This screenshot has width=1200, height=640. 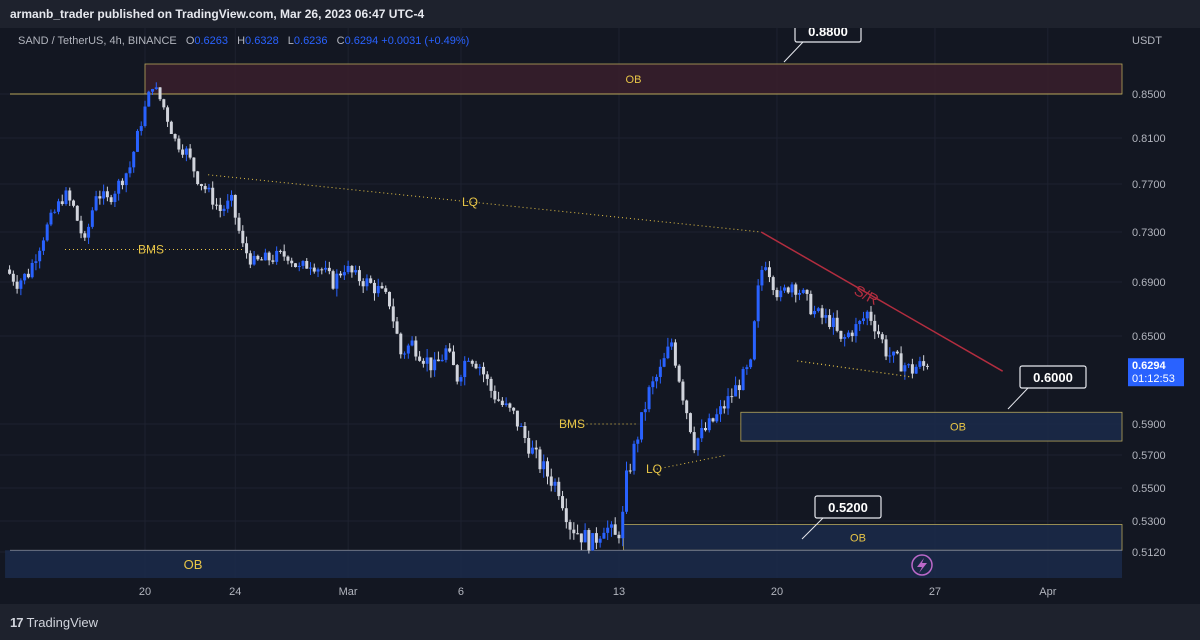 What do you see at coordinates (634, 80) in the screenshot?
I see `order-block-label-0: OB` at bounding box center [634, 80].